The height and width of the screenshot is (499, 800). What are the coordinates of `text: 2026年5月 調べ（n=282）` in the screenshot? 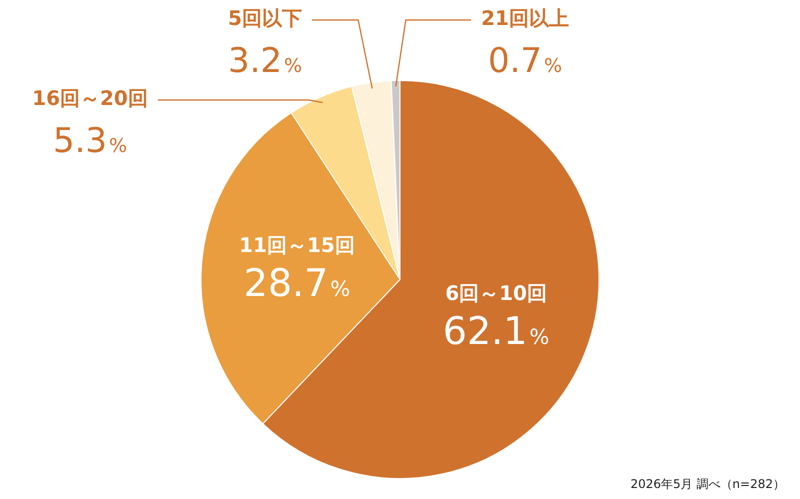 It's located at (707, 484).